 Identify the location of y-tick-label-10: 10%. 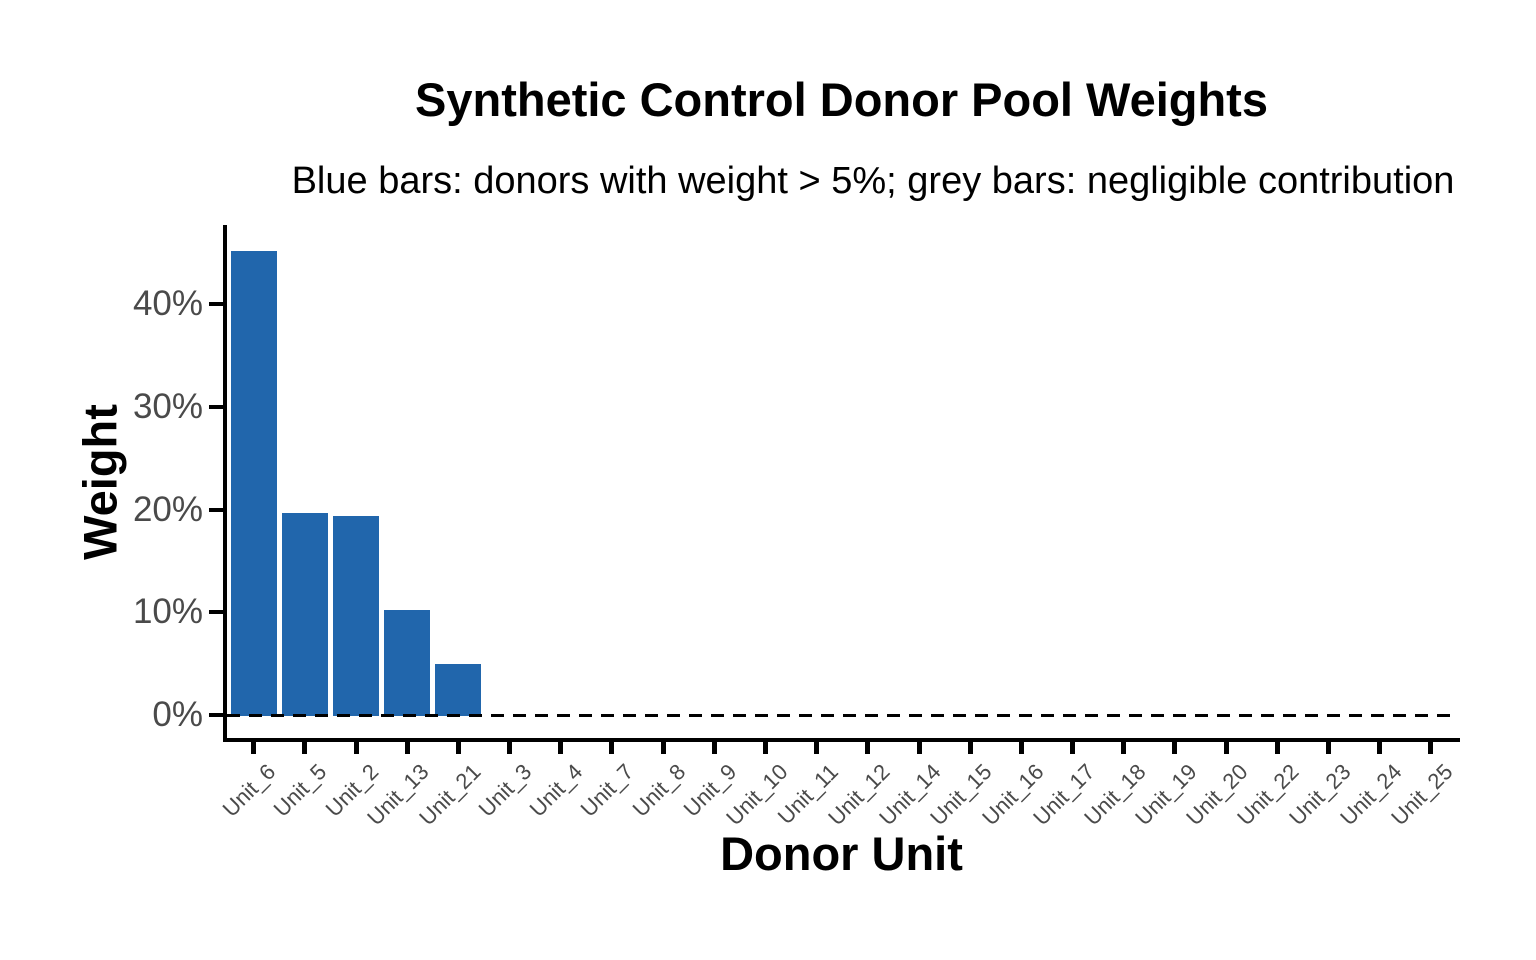
(167, 612).